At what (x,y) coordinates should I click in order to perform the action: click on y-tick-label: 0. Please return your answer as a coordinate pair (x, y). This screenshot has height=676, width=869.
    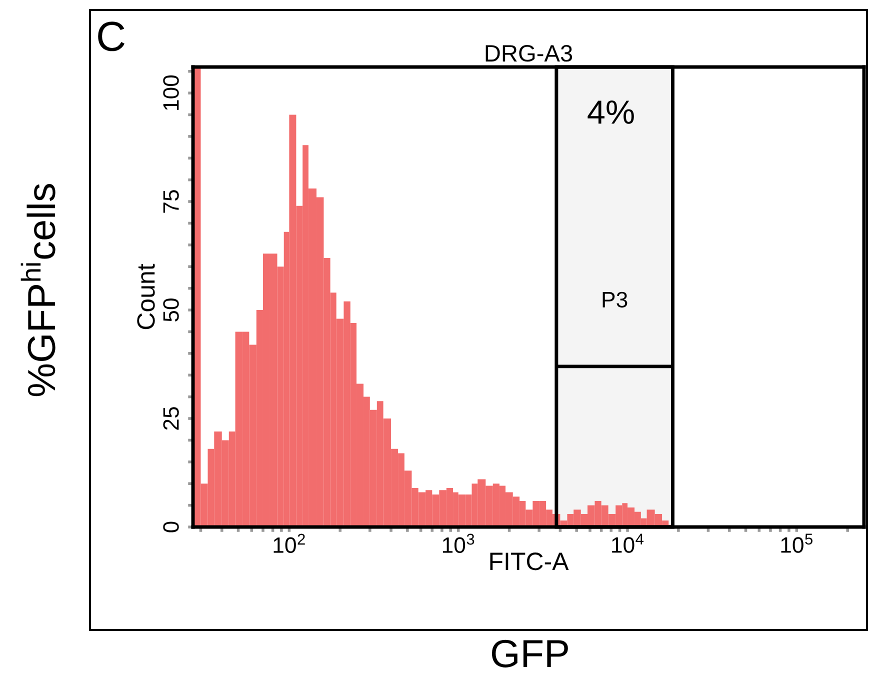
    Looking at the image, I should click on (171, 527).